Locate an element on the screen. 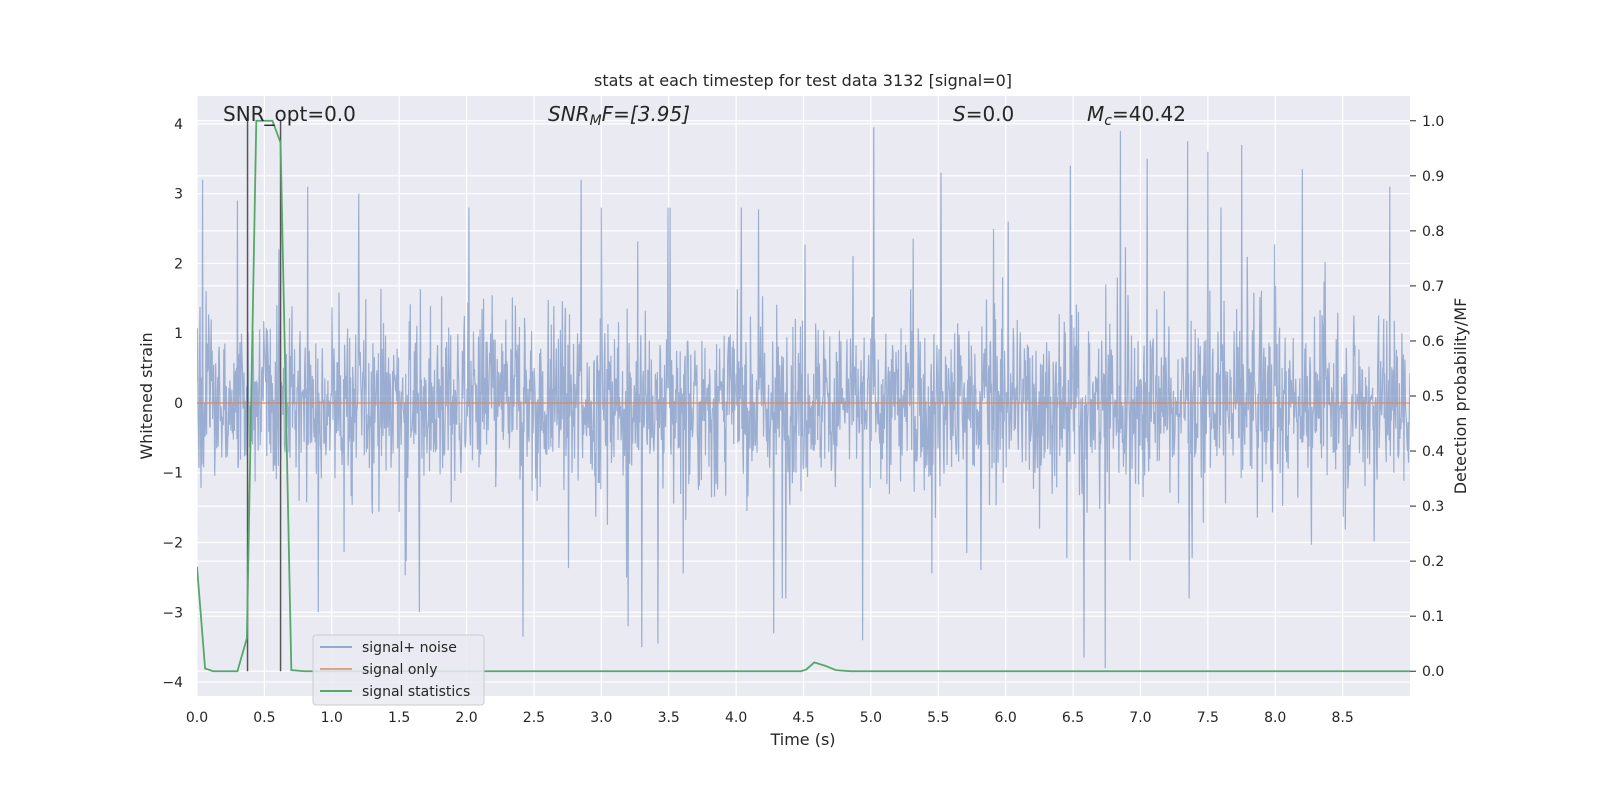  annotation-mc: Mc=40.42 is located at coordinates (1136, 115).